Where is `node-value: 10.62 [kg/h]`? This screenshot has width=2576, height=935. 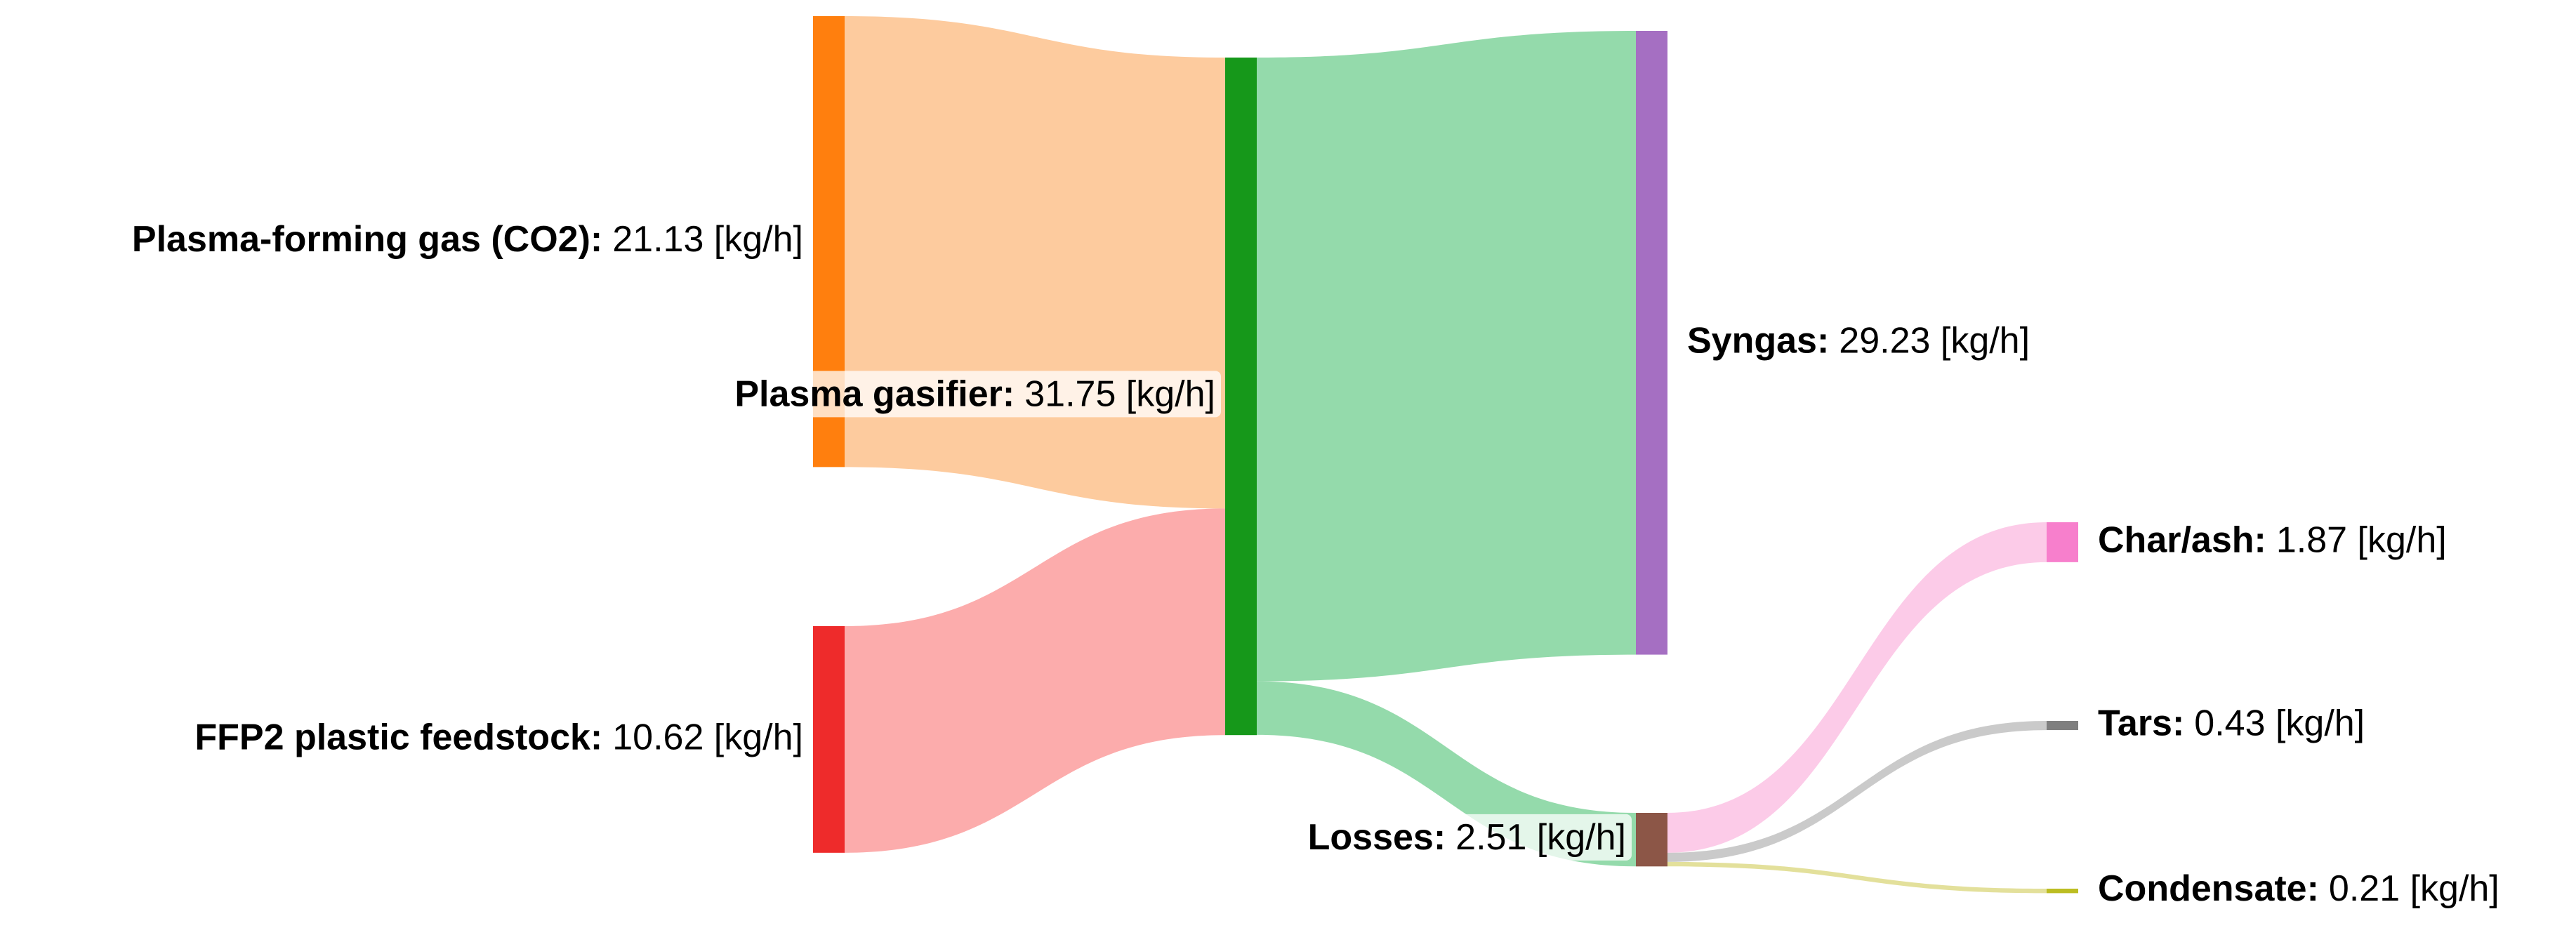
node-value: 10.62 [kg/h] is located at coordinates (707, 737).